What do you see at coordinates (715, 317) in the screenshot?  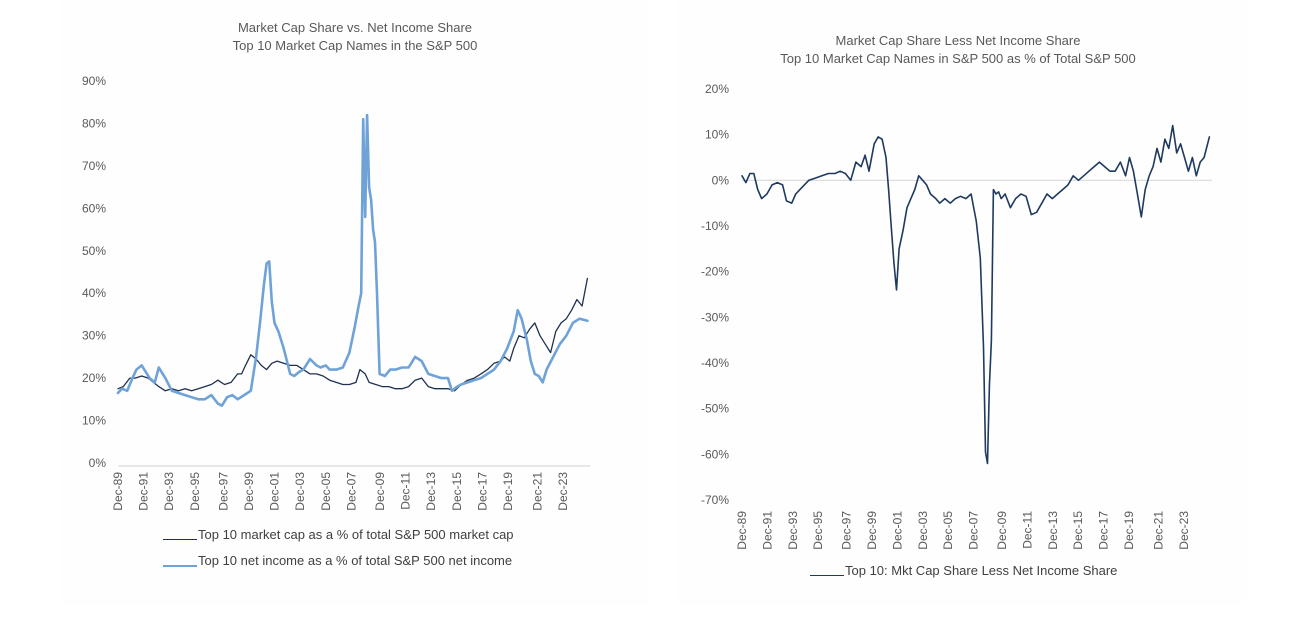 I see `right-y-tick-label: -30%` at bounding box center [715, 317].